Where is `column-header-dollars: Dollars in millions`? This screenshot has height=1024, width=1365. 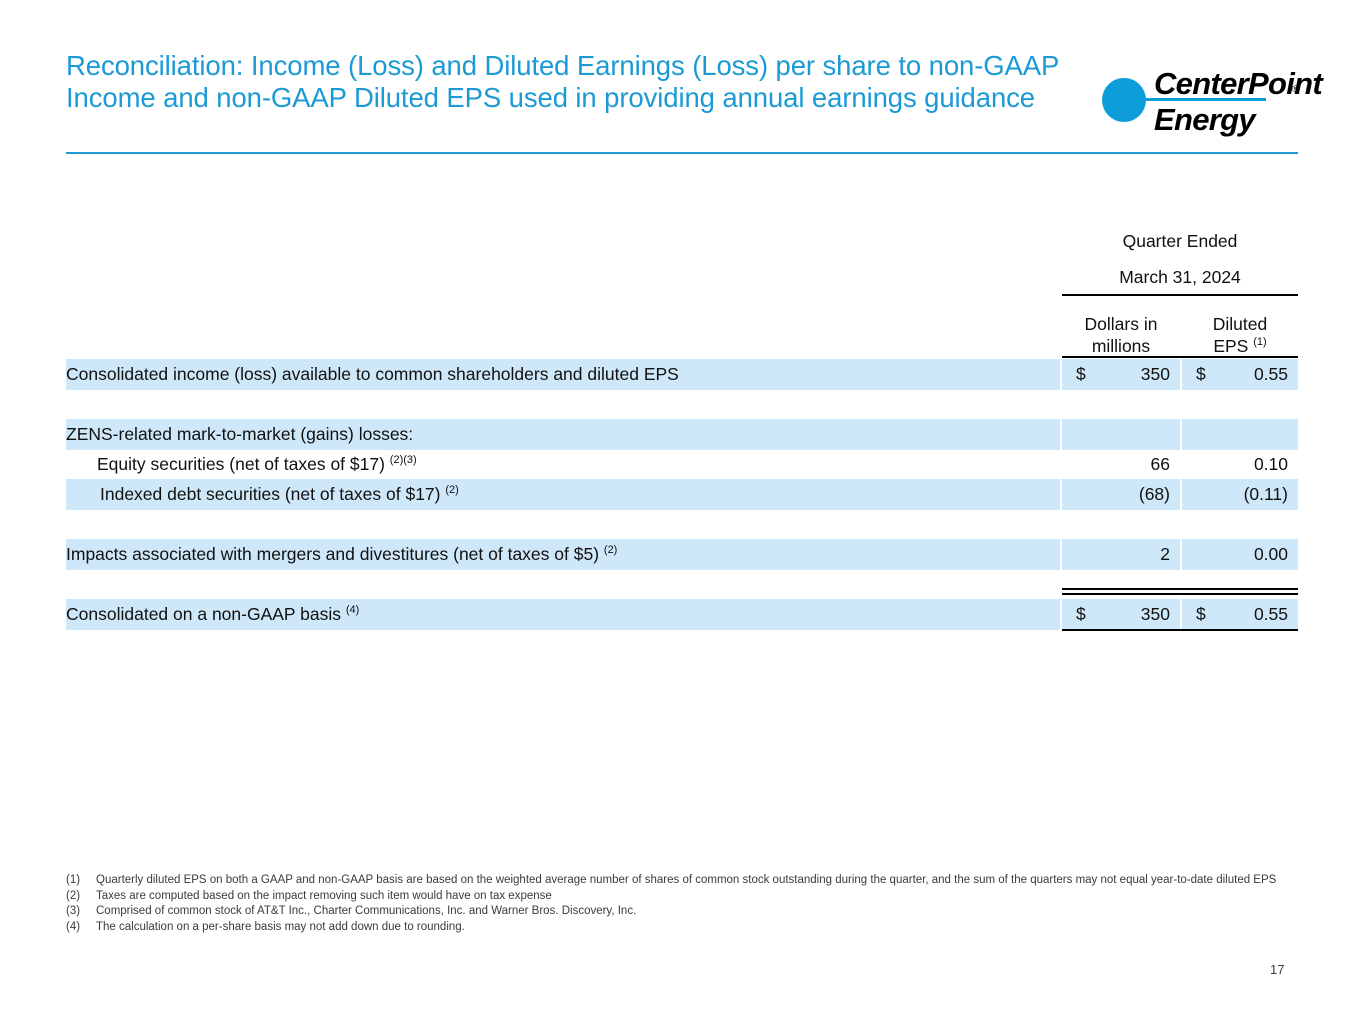
column-header-dollars: Dollars in millions is located at coordinates (1121, 335).